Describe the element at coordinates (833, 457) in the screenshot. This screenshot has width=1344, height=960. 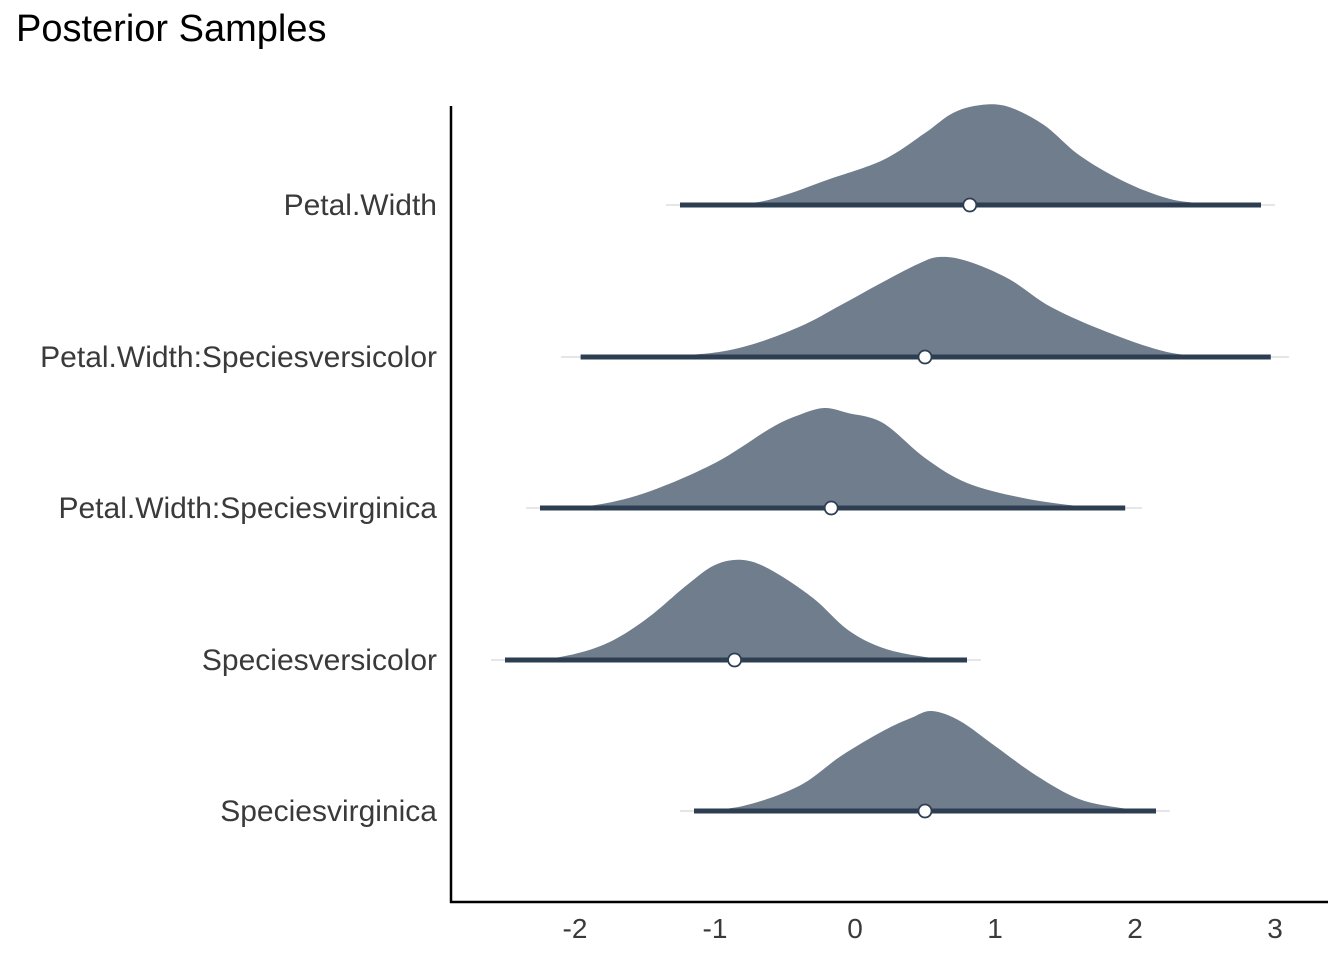
I see `density-petal-width-speciesvirginica` at that location.